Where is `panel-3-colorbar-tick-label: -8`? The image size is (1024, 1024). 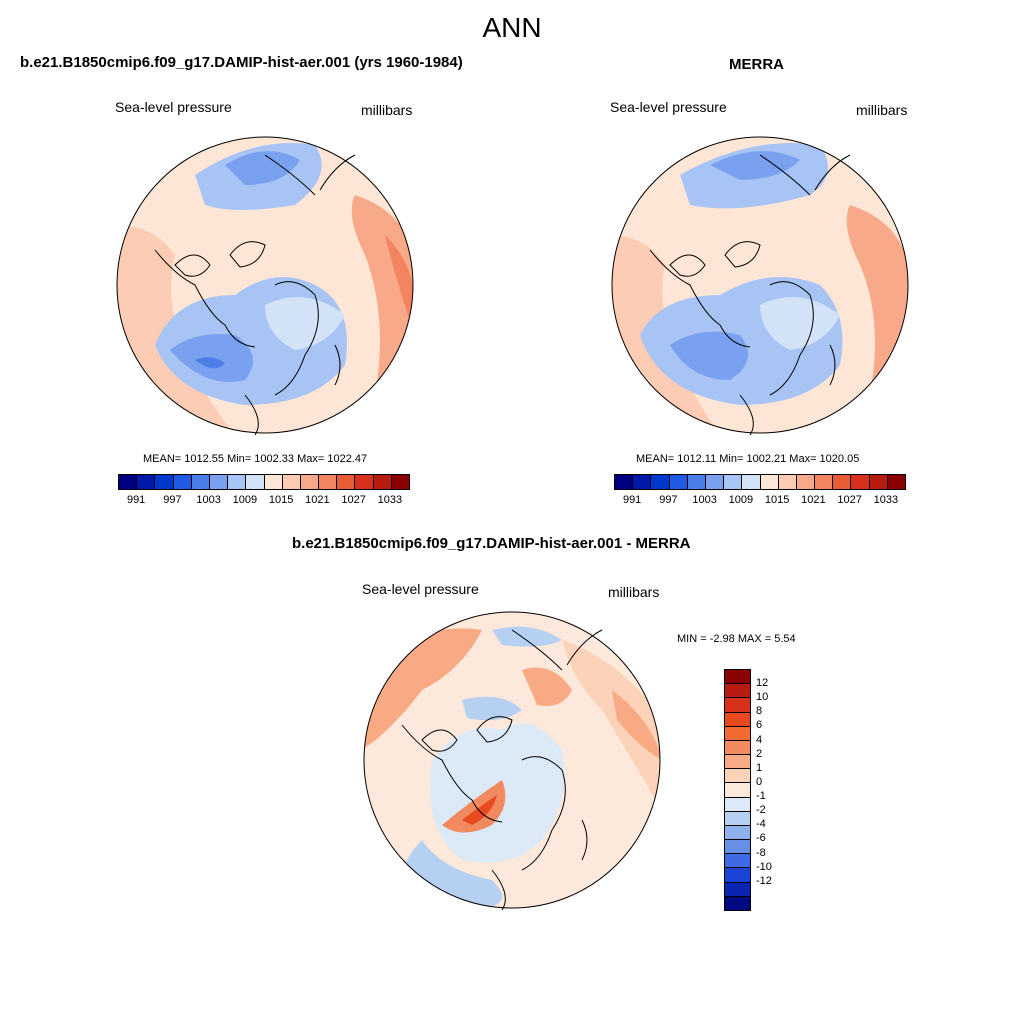
panel-3-colorbar-tick-label: -8 is located at coordinates (761, 852).